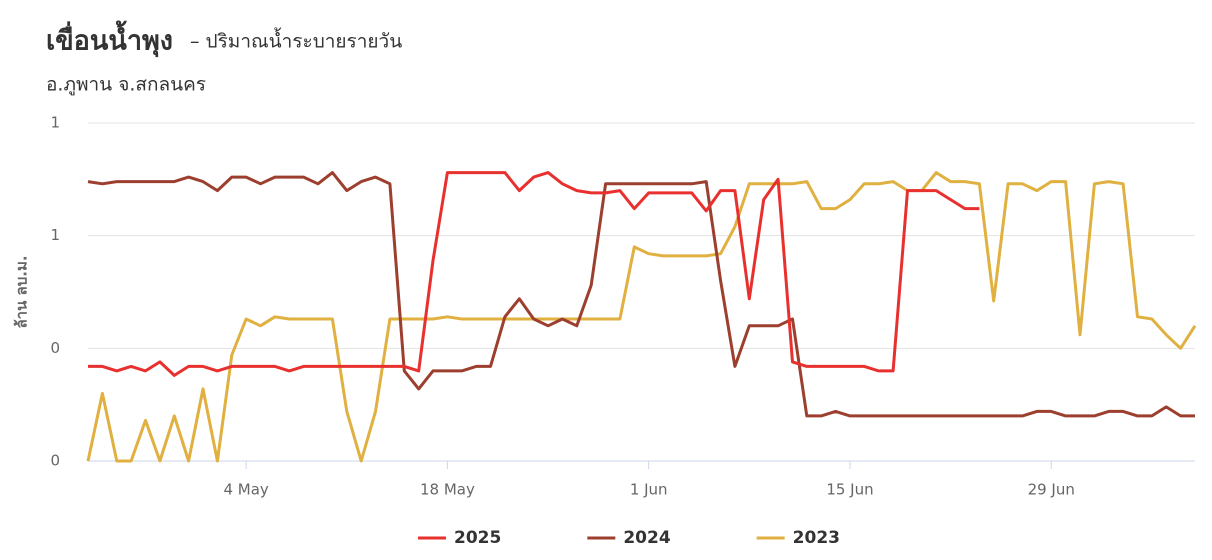 This screenshot has height=560, width=1212. What do you see at coordinates (296, 40) in the screenshot?
I see `chart-title-detail: – ปริมาณน้ำระบายรายวัน` at bounding box center [296, 40].